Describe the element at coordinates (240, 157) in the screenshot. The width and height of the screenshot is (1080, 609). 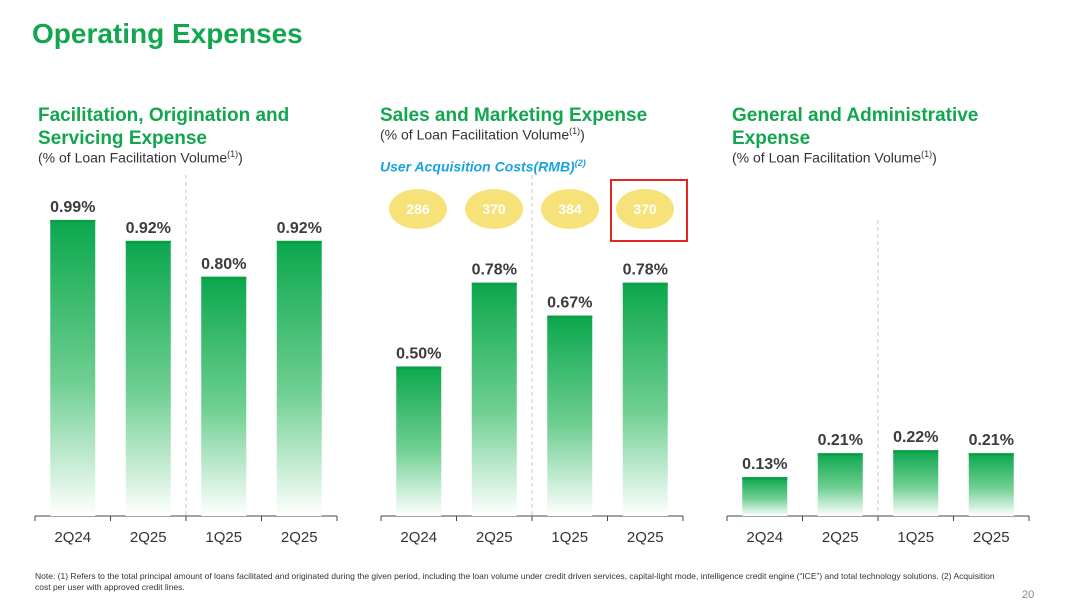
I see `panel-1-subtitle-end: )` at that location.